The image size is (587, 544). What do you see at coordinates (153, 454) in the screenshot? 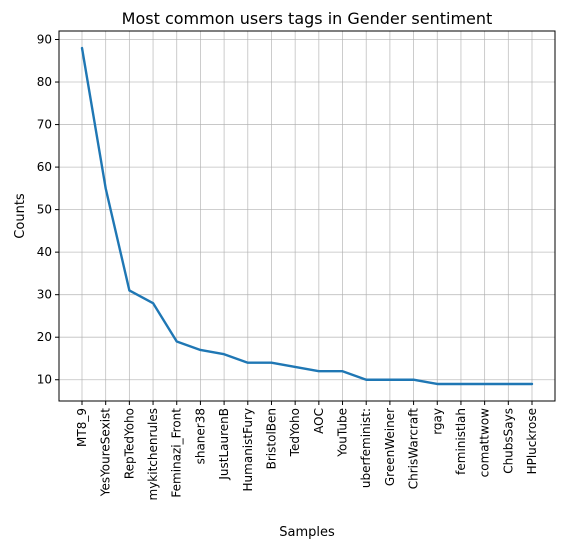
I see `x-tick-label: mykitchenrules` at bounding box center [153, 454].